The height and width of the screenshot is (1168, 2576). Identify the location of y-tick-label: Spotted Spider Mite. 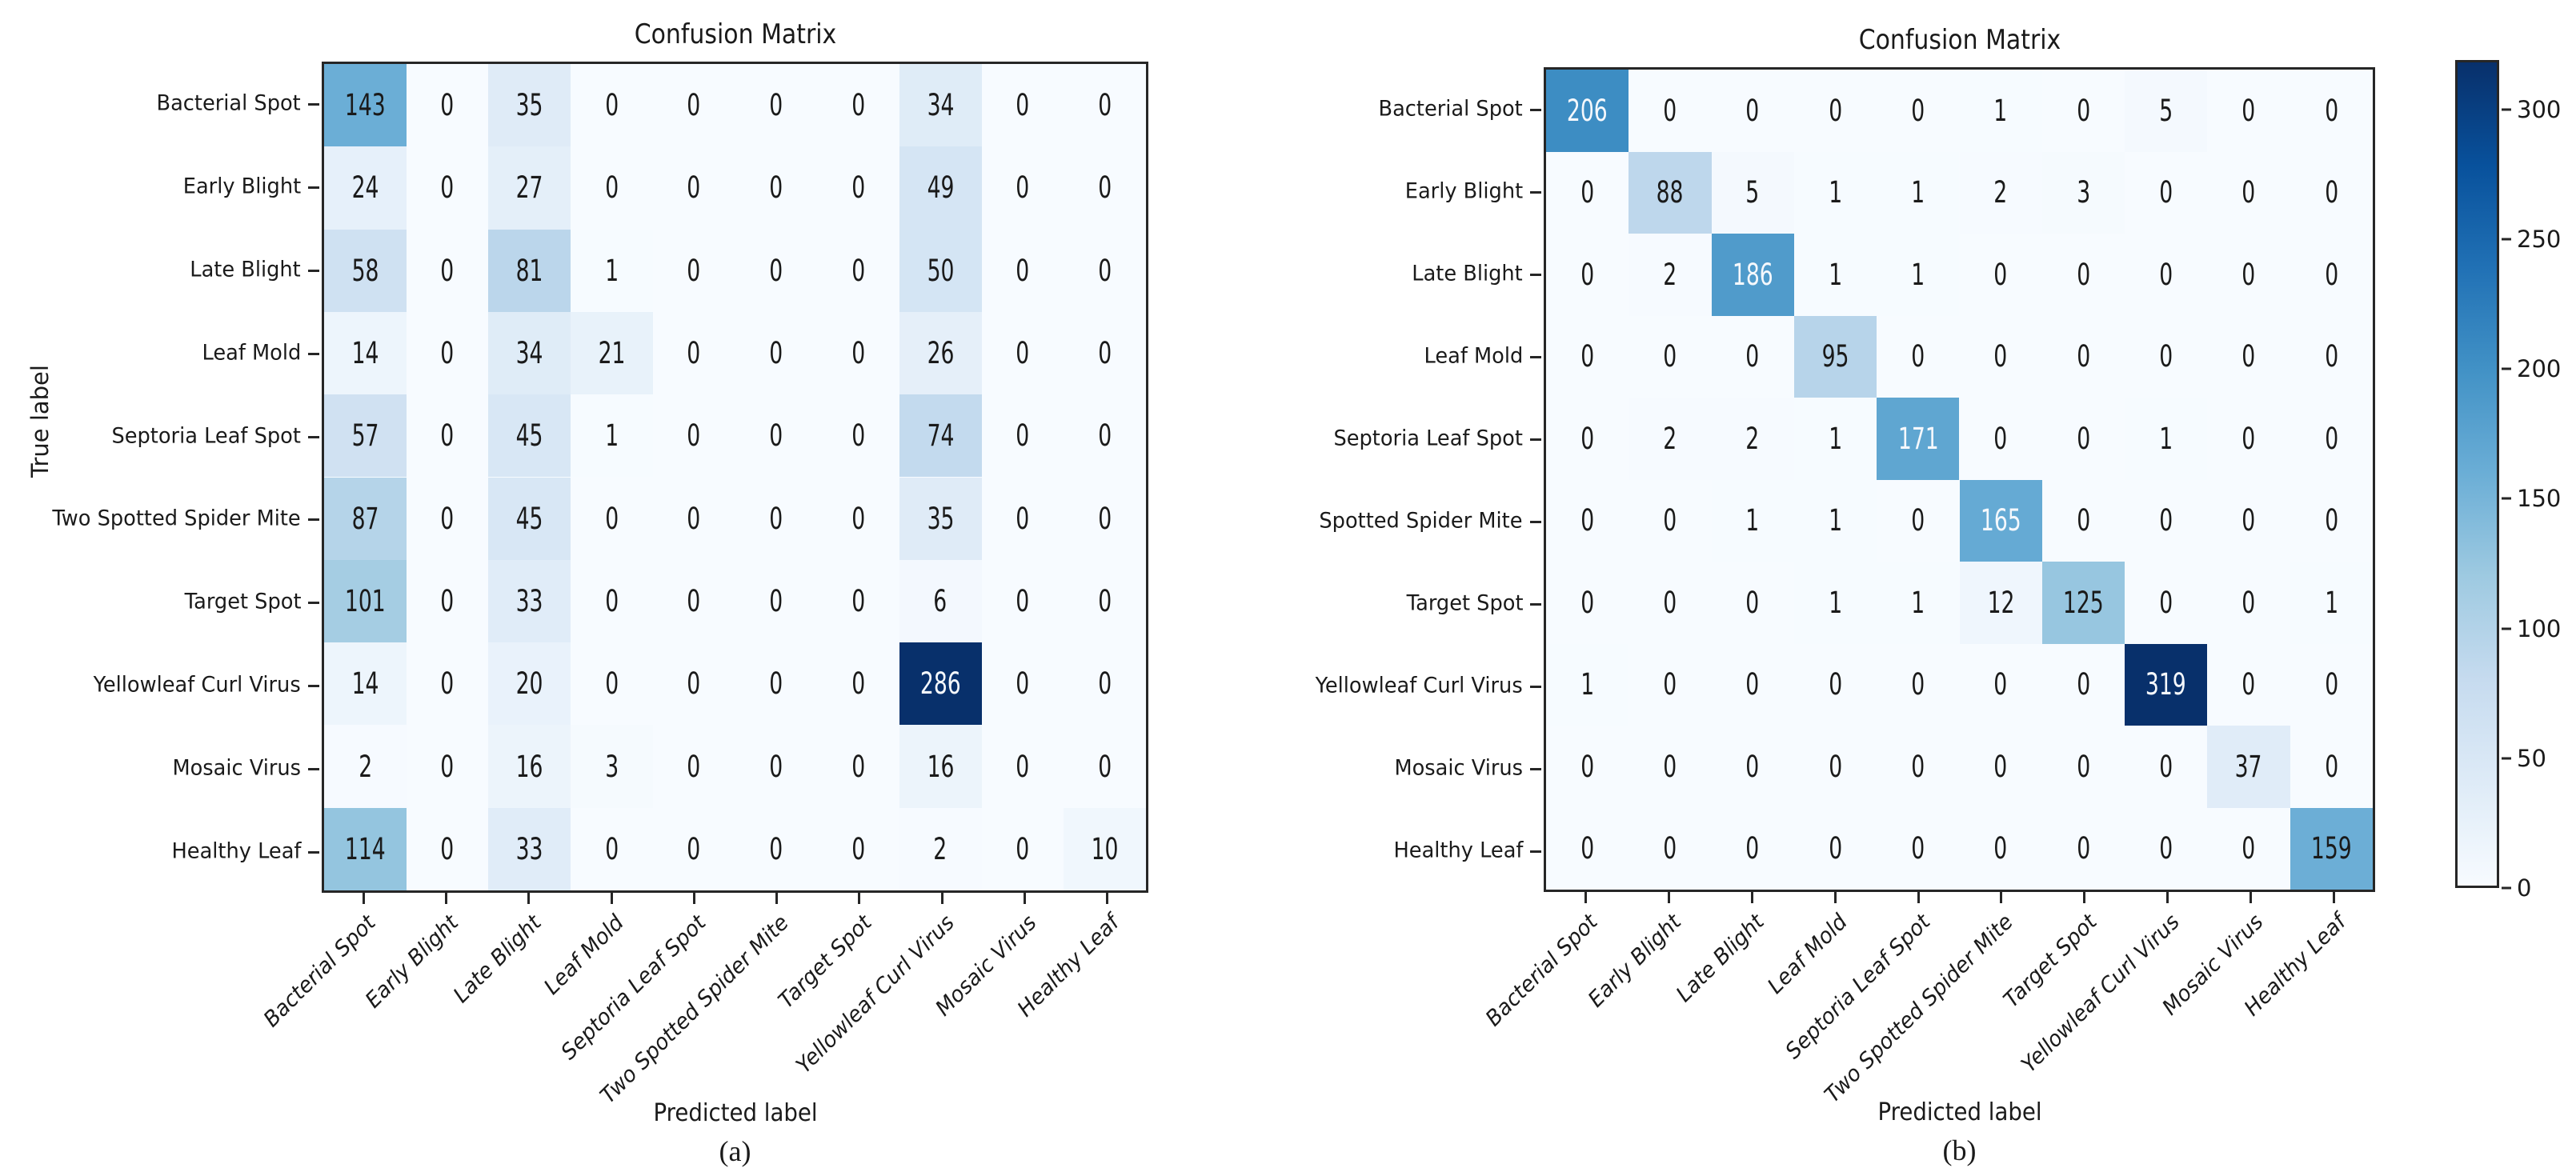
(1421, 521).